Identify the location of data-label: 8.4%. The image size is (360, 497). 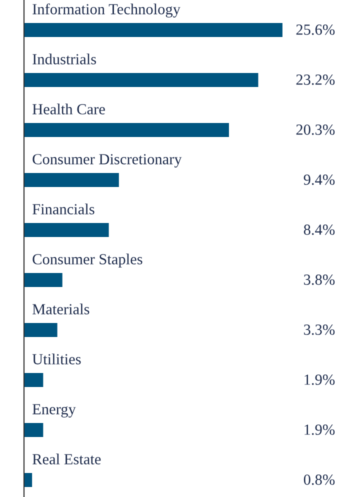
(319, 229).